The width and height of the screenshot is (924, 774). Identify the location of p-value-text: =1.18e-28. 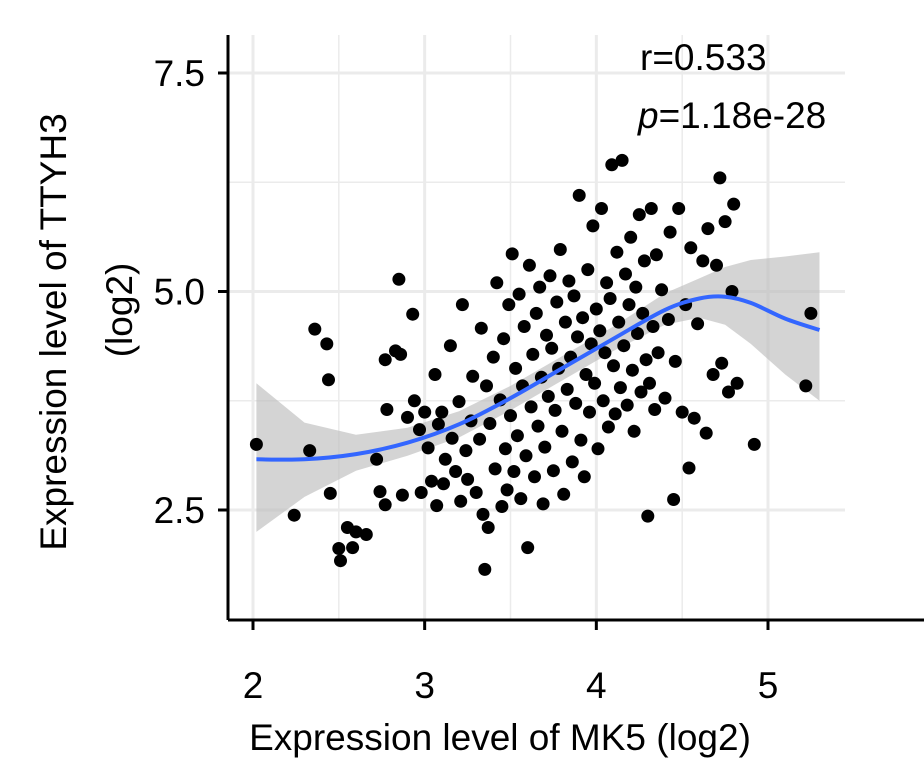
(743, 115).